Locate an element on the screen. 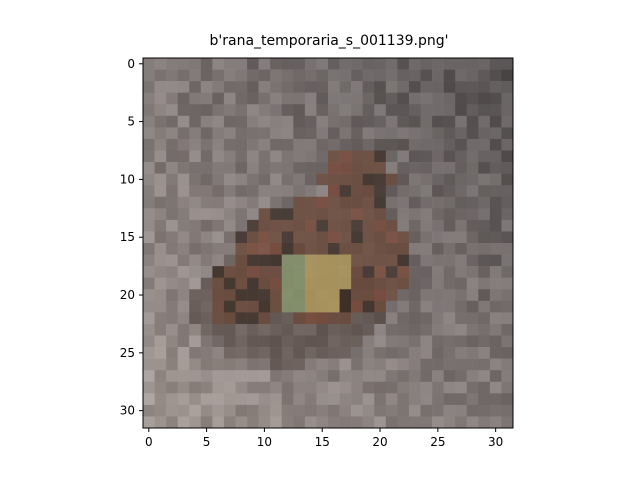 This screenshot has height=480, width=640. y-tick-label: 10 is located at coordinates (127, 179).